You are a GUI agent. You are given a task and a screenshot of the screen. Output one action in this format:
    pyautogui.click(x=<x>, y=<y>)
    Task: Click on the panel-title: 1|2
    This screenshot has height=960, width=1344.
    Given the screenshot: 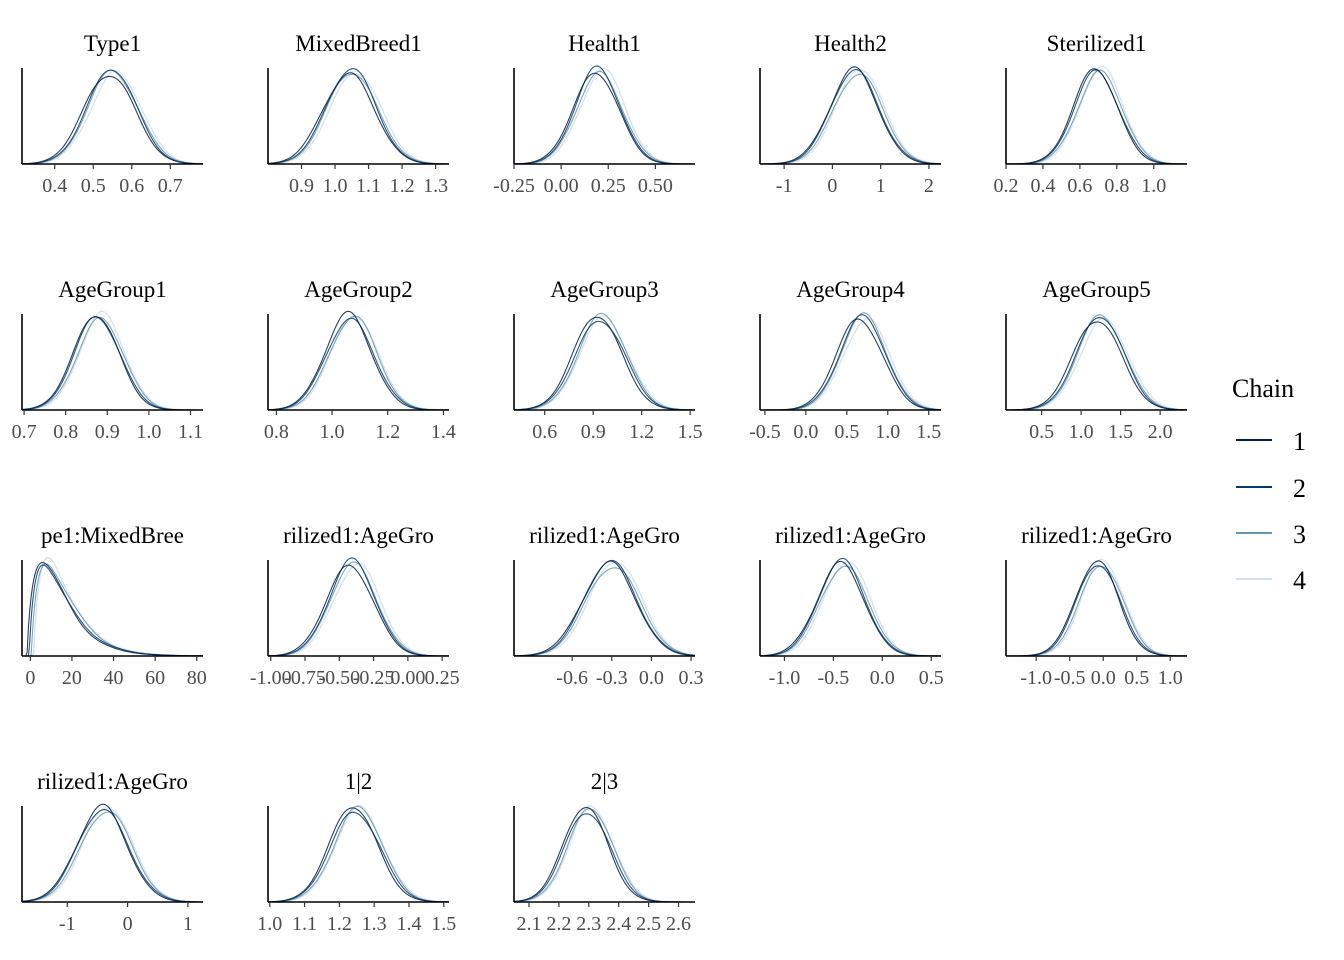 What is the action you would take?
    pyautogui.click(x=359, y=781)
    